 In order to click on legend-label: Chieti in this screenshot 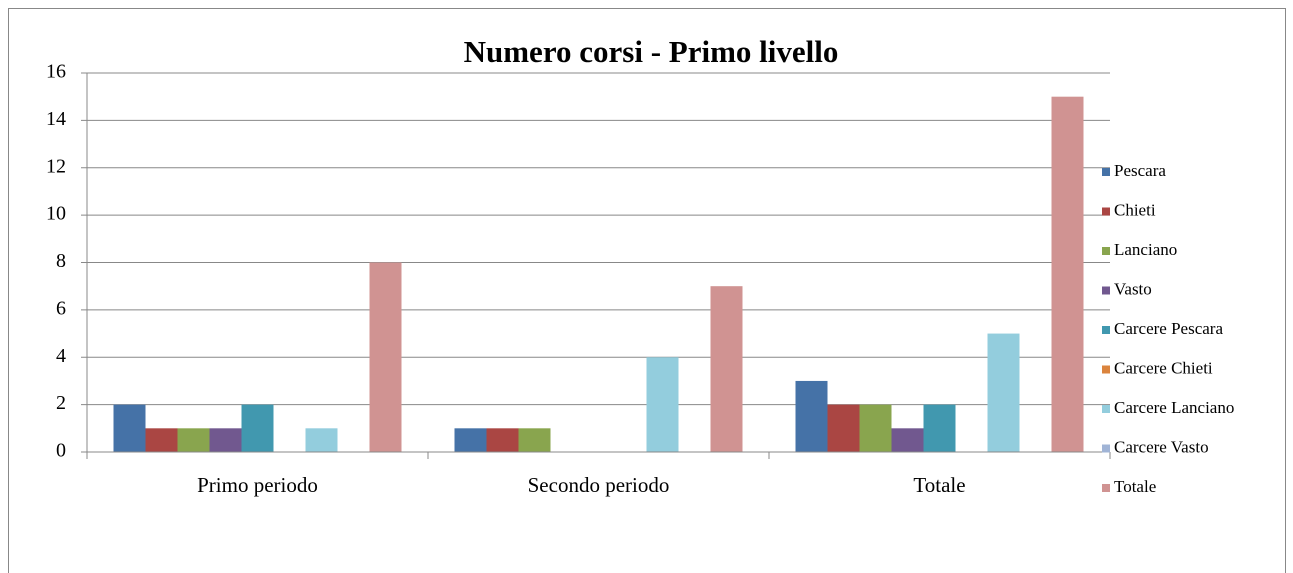, I will do `click(1135, 209)`.